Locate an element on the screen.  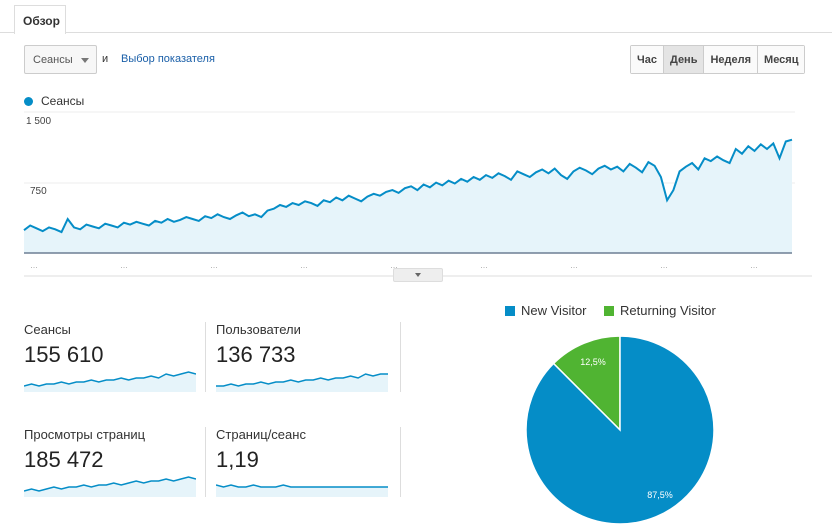
collapse-chart-button is located at coordinates (418, 275).